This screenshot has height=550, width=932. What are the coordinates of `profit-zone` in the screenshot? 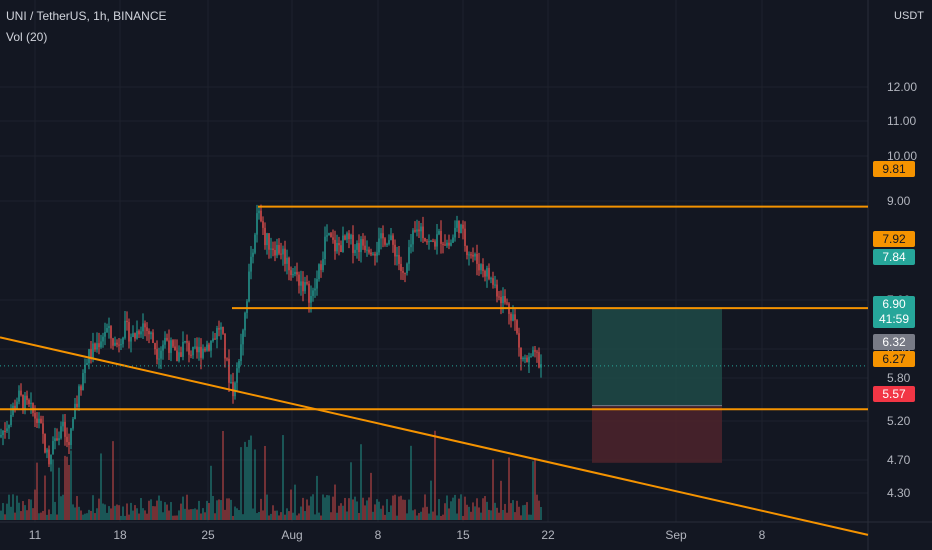 It's located at (657, 357).